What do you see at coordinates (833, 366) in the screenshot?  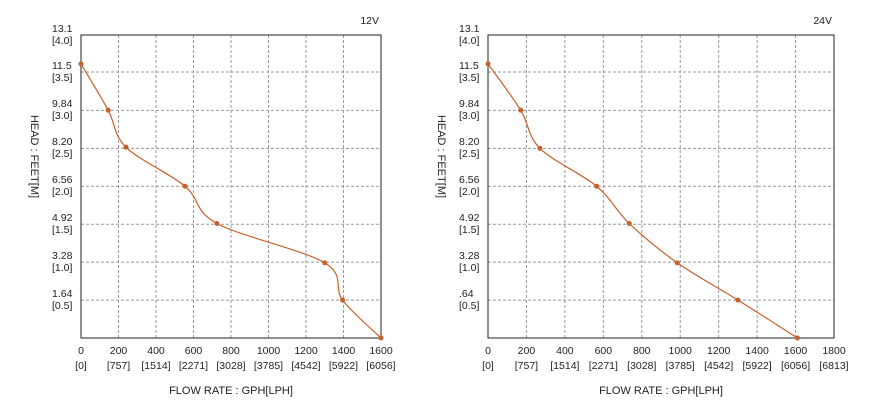 I see `x-tick-label-lph: [6813]` at bounding box center [833, 366].